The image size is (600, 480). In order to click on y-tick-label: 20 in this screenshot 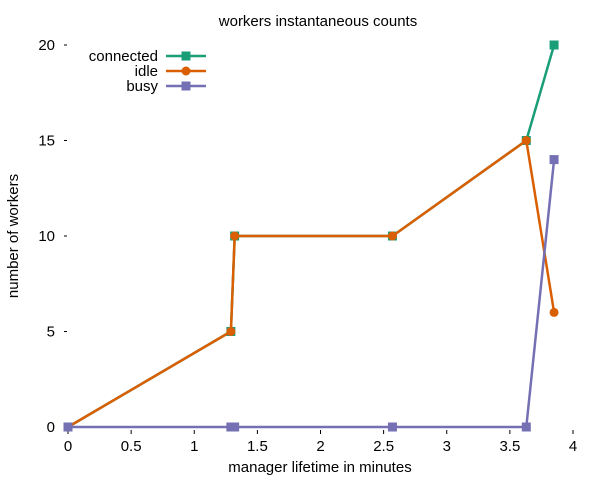, I will do `click(46, 45)`.